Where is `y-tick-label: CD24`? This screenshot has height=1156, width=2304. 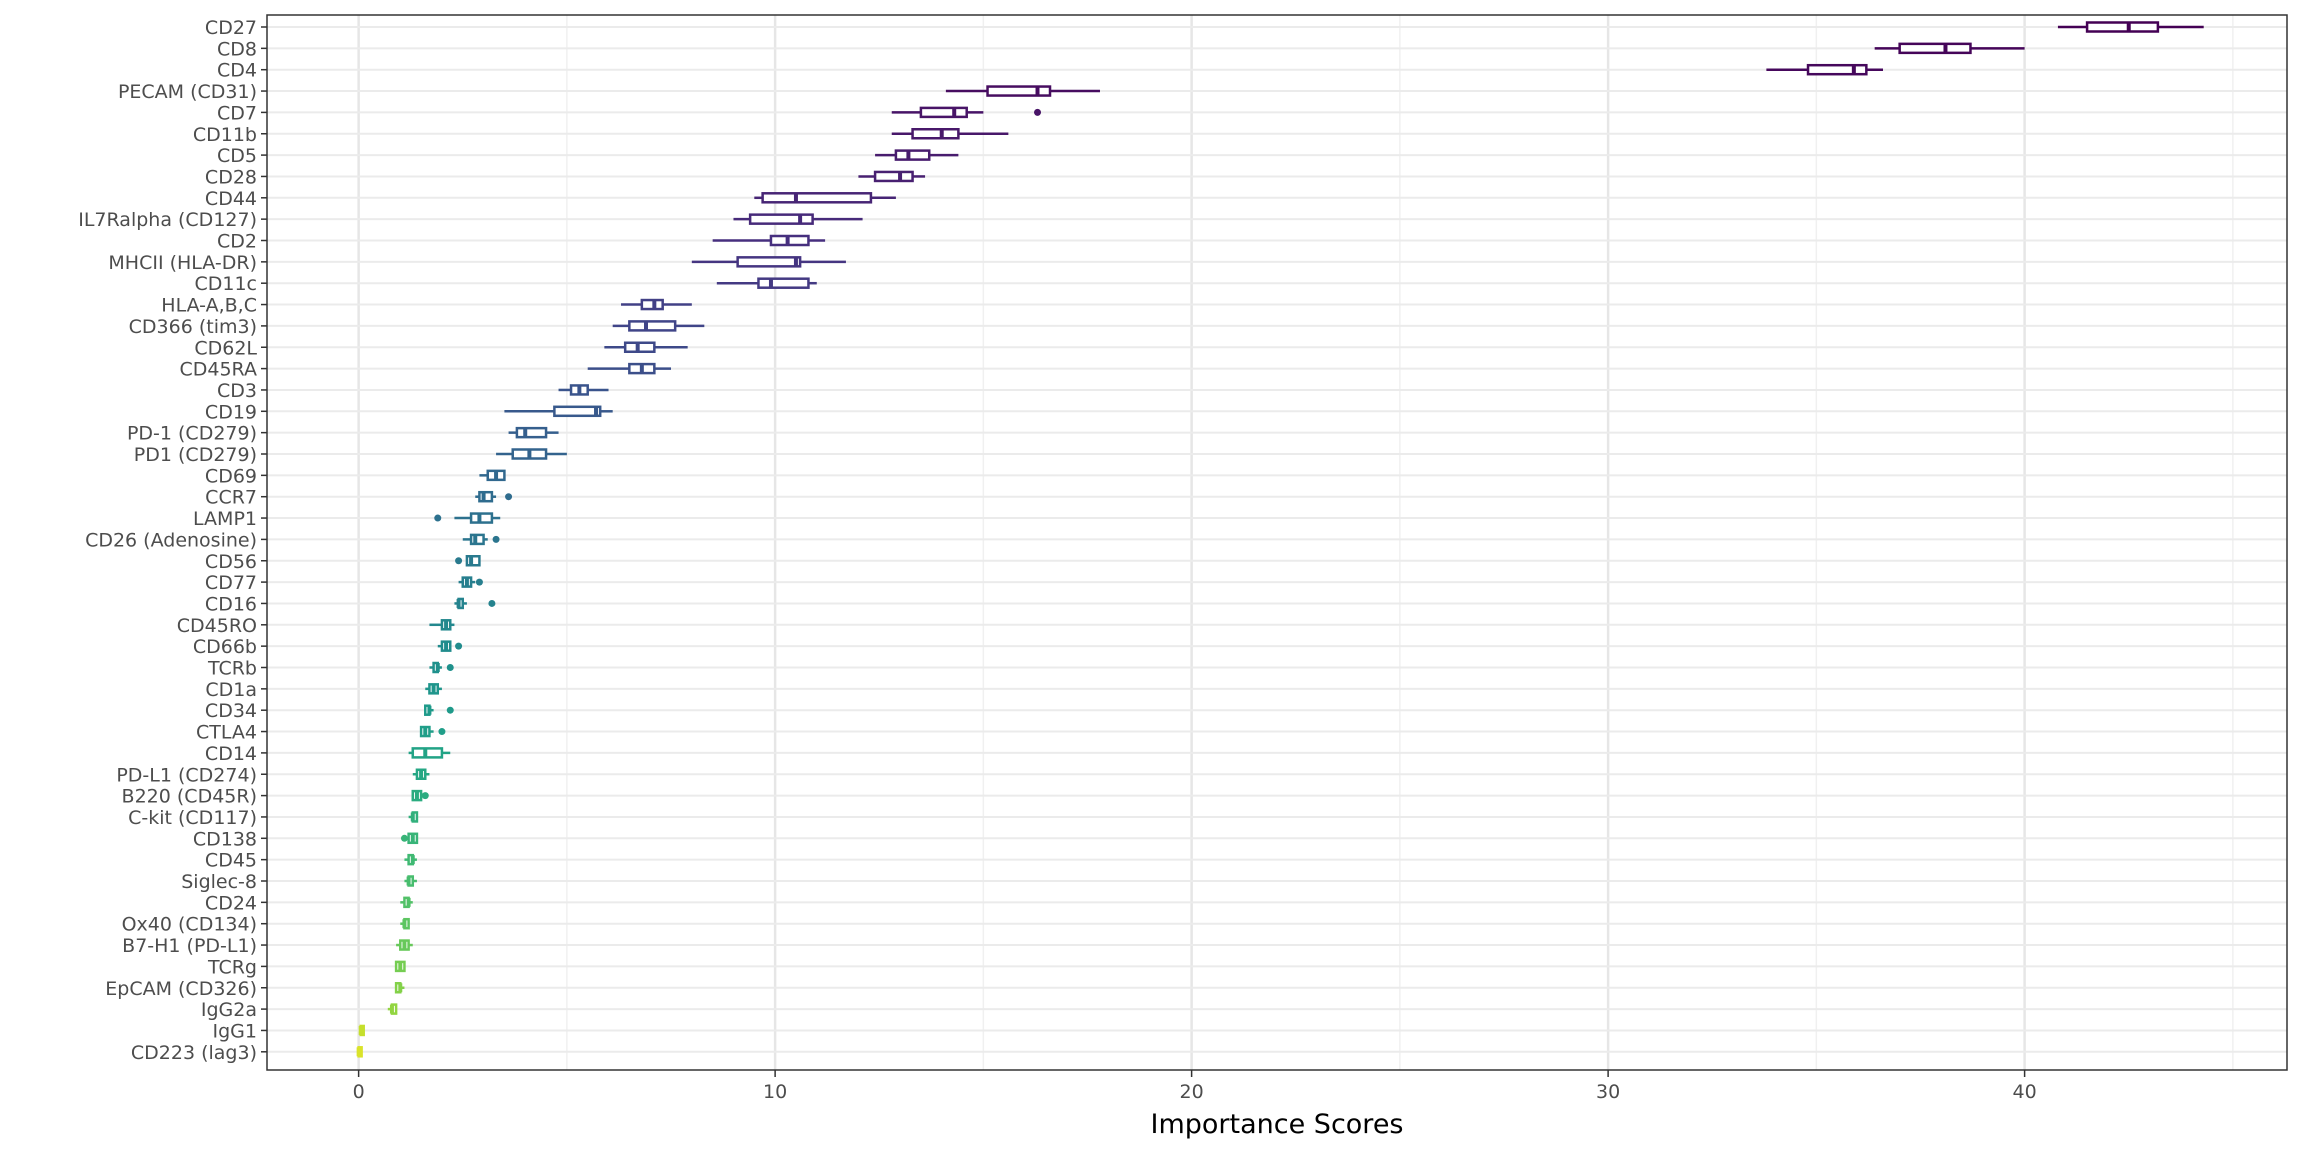
y-tick-label: CD24 is located at coordinates (231, 903).